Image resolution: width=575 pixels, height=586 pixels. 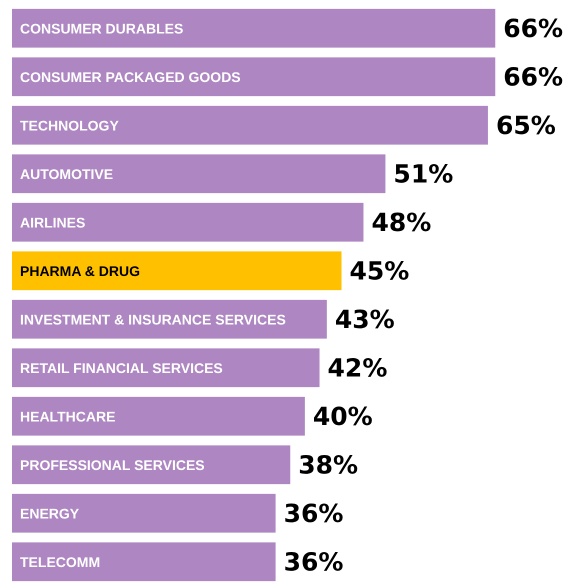 What do you see at coordinates (153, 319) in the screenshot?
I see `y-tick-label: INVESTMENT & INSURANCE SERVICES` at bounding box center [153, 319].